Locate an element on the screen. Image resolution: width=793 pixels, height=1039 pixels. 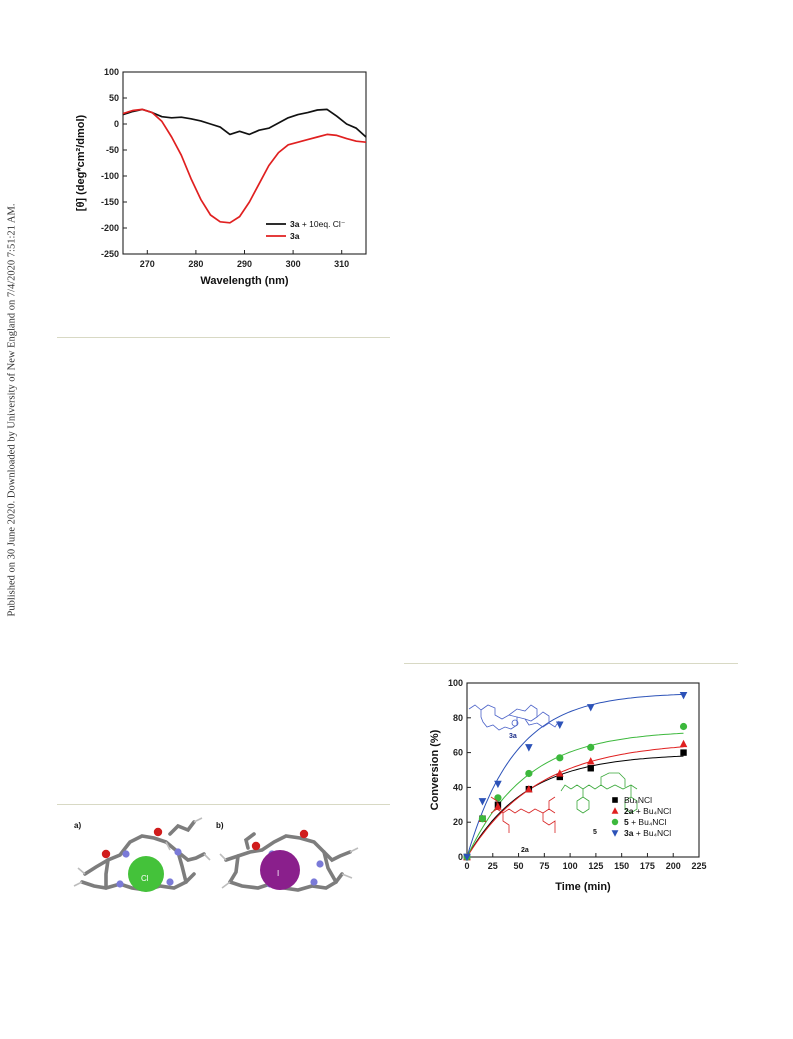
cd-y-tick-label: 0 is located at coordinates (116, 124).